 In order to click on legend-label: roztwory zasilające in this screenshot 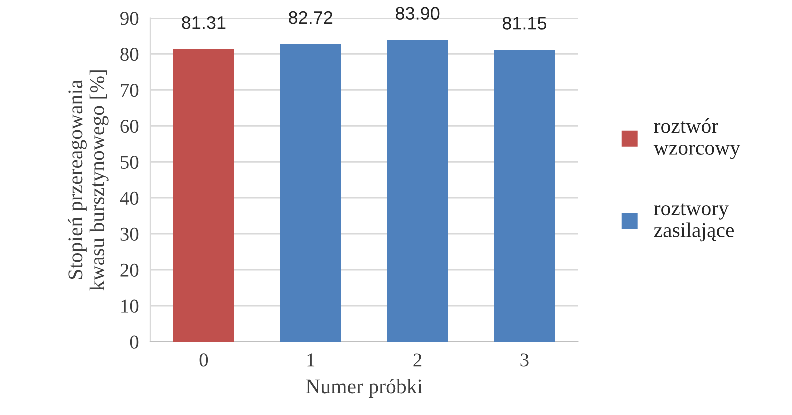, I will do `click(694, 223)`.